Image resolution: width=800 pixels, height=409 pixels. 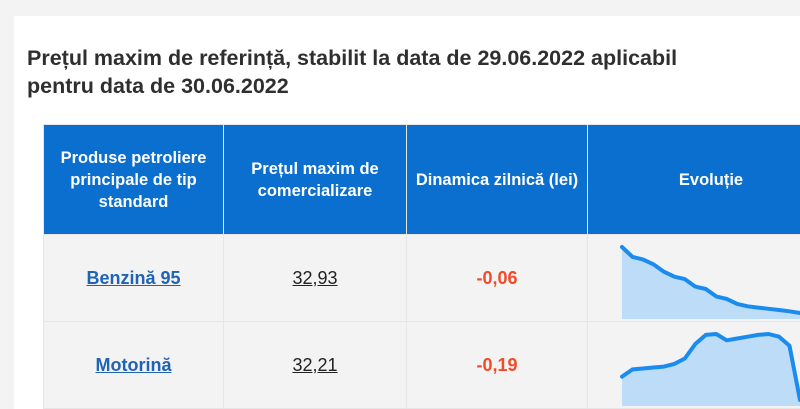 I want to click on price-value: 32,93, so click(x=315, y=277).